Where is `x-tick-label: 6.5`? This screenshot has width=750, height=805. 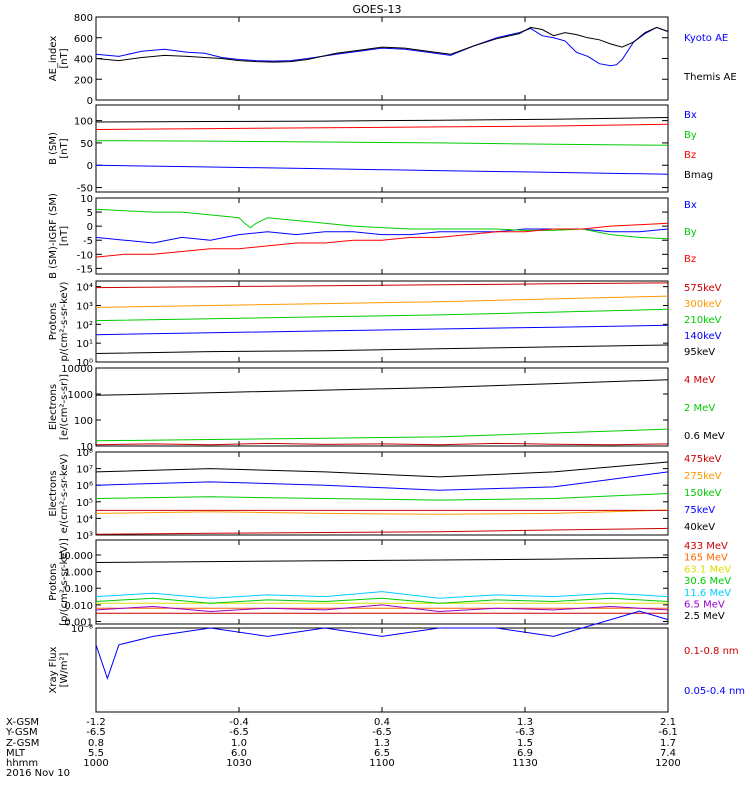
x-tick-label: 6.5 is located at coordinates (382, 753).